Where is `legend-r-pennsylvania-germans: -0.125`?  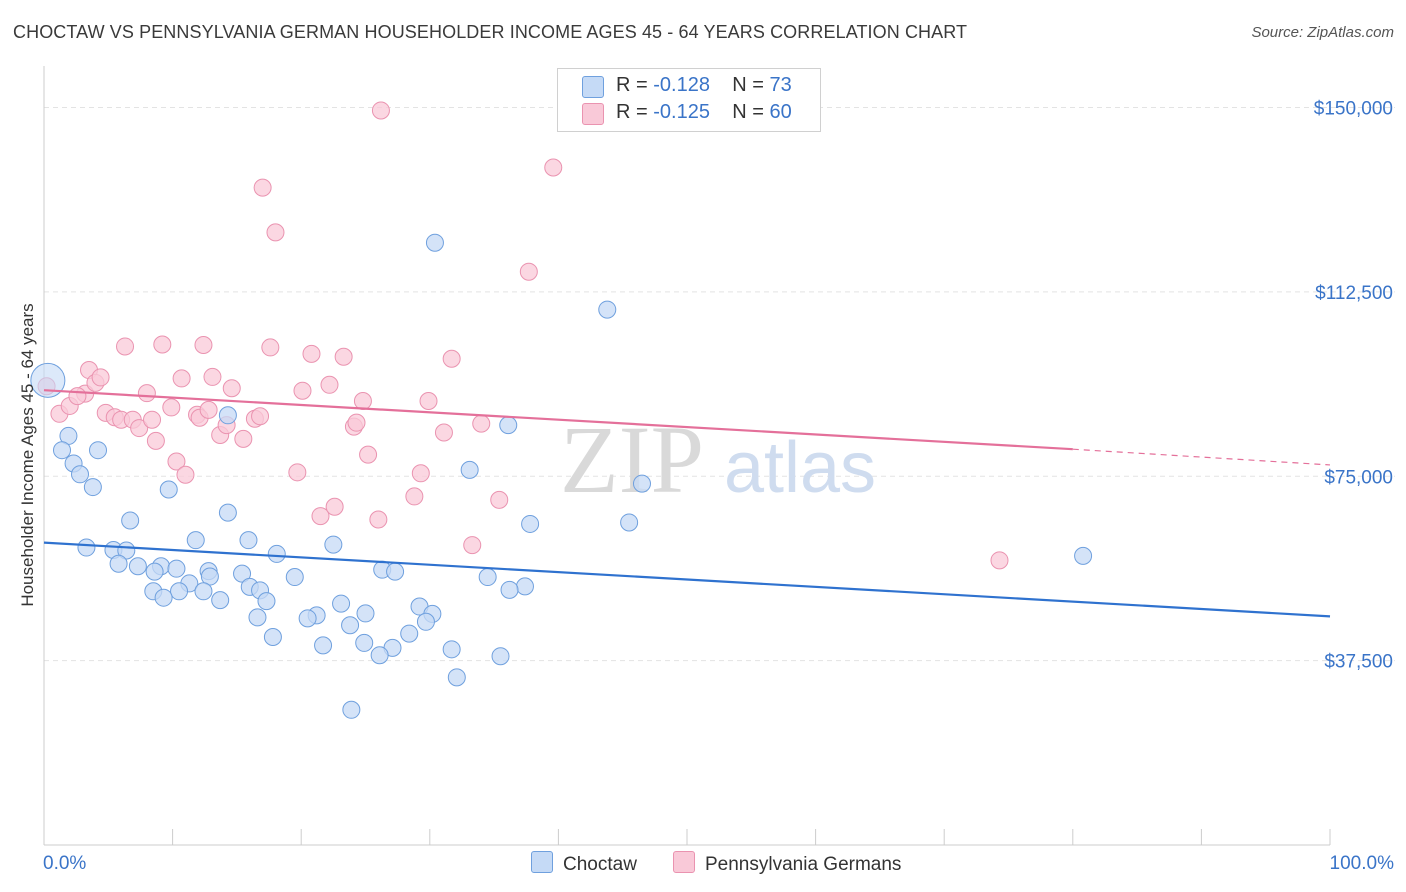 legend-r-pennsylvania-germans: -0.125 is located at coordinates (681, 112).